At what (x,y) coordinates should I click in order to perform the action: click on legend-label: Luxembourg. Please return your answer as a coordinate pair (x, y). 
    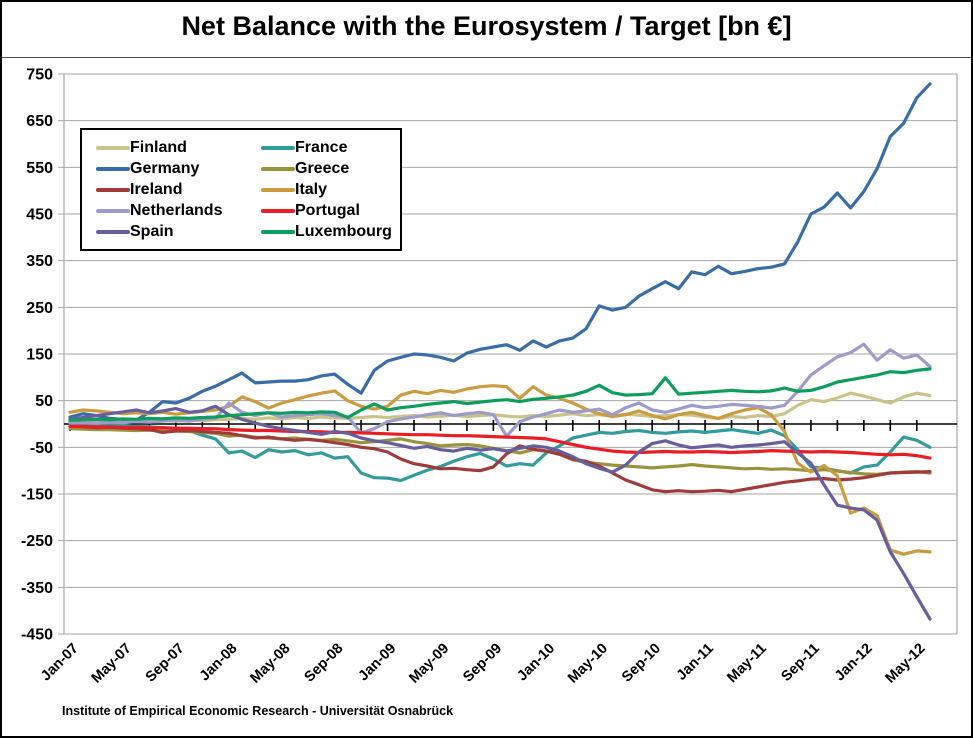
    Looking at the image, I should click on (343, 231).